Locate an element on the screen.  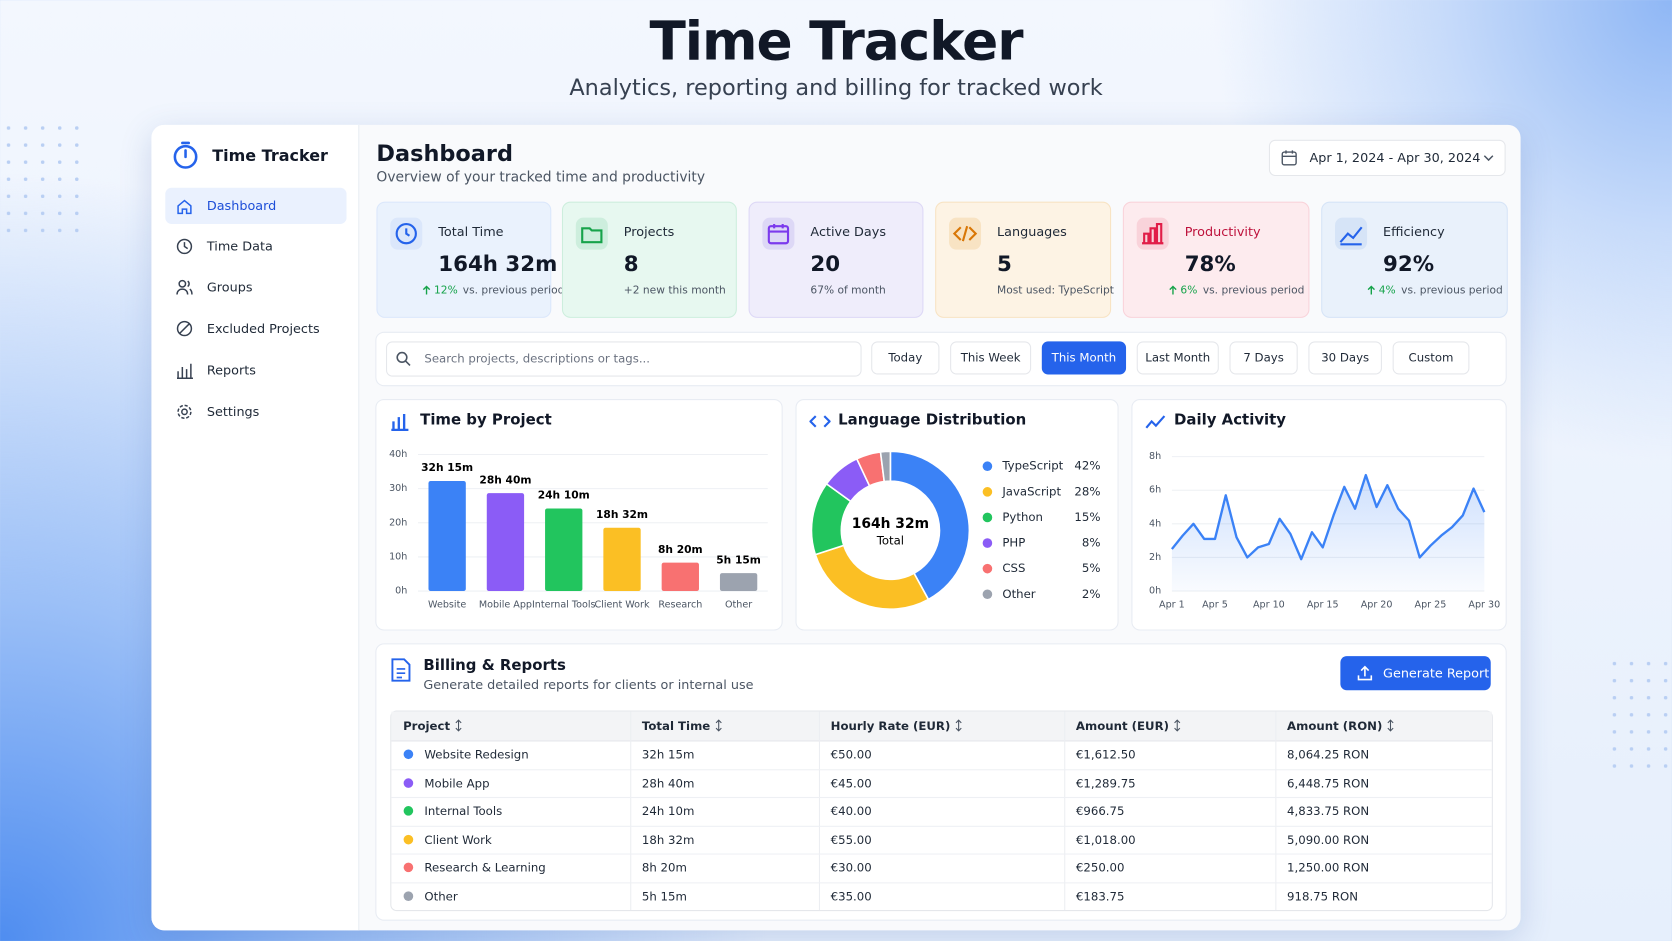
upload-icon is located at coordinates (1365, 673).